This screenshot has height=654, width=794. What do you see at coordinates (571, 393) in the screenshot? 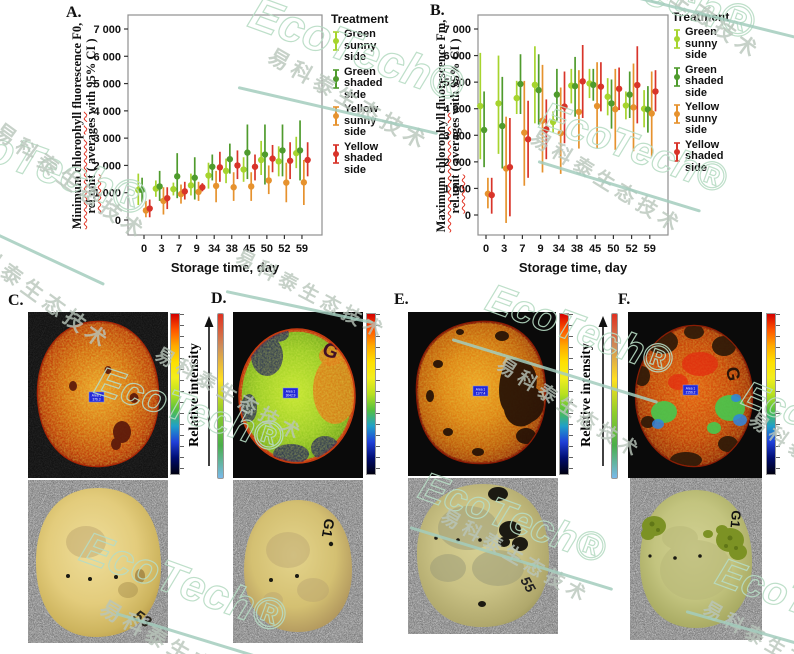
I see `colorbar-e-ticks` at bounding box center [571, 393].